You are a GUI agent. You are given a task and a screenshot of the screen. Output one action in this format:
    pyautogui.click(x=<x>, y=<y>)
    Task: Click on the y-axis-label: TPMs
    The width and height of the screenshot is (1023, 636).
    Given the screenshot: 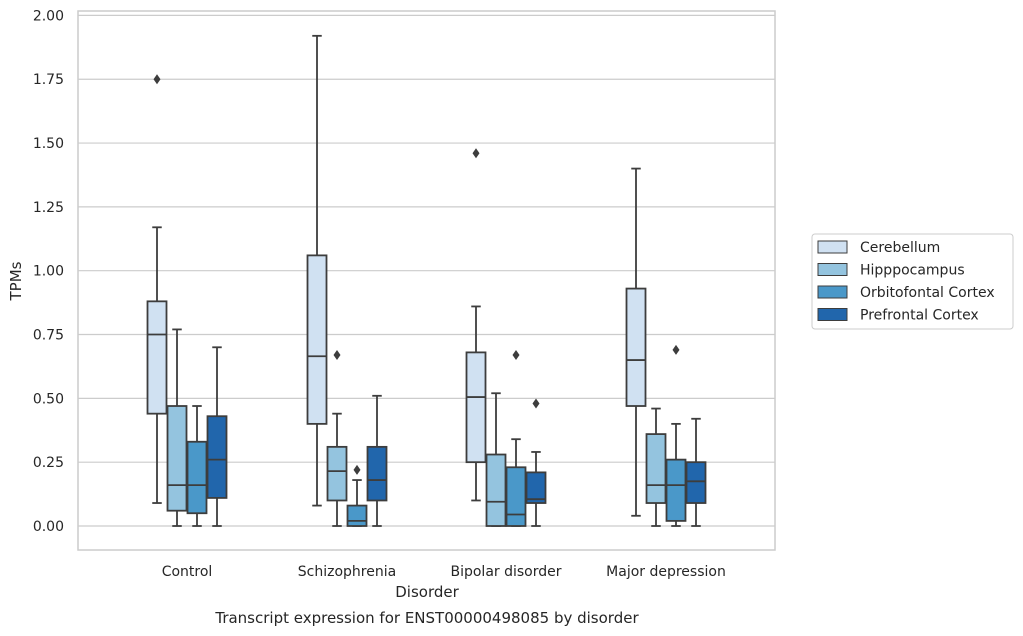 What is the action you would take?
    pyautogui.click(x=16, y=281)
    